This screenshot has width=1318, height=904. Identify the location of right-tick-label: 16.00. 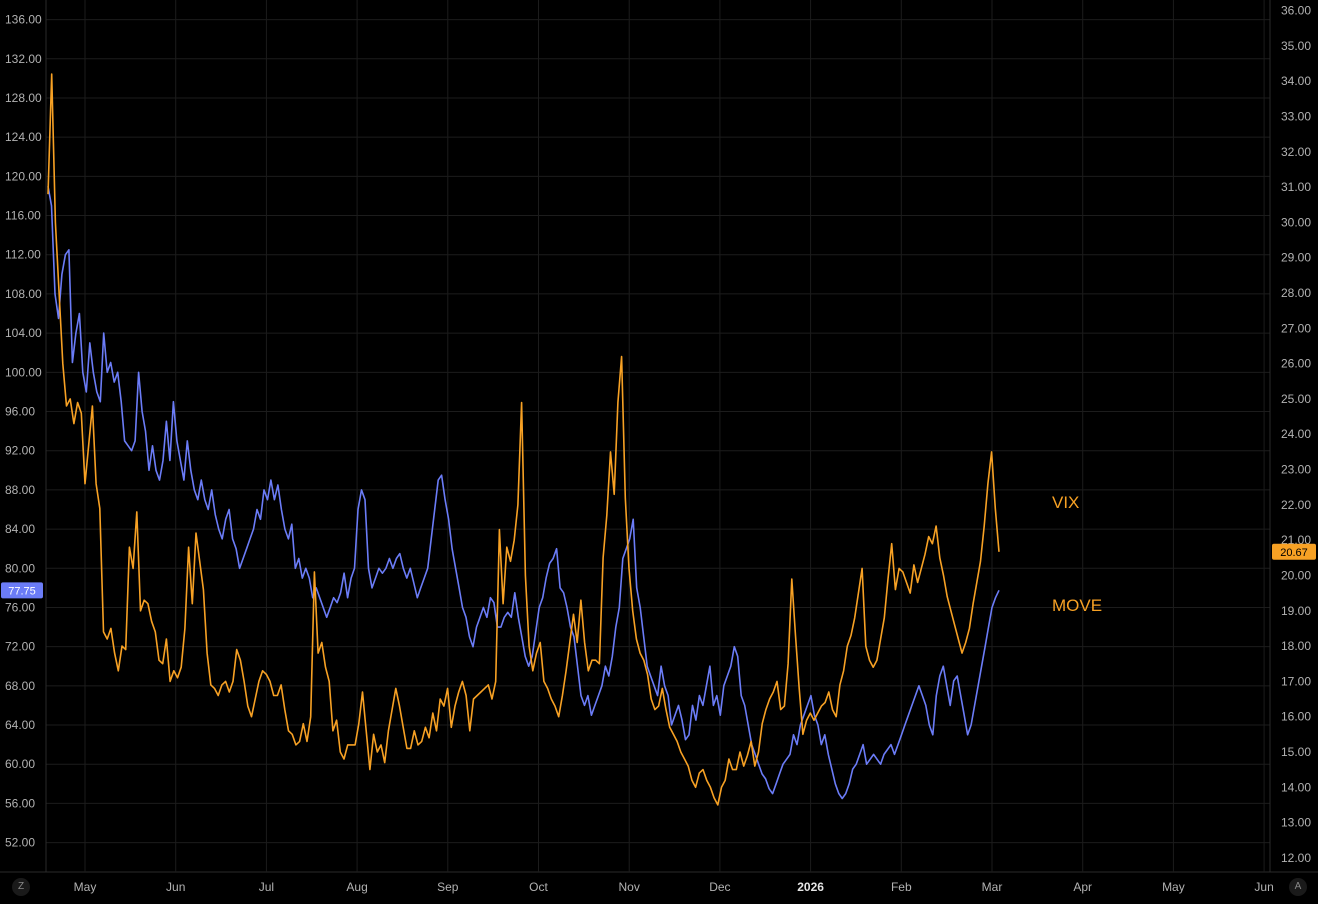
(1296, 717).